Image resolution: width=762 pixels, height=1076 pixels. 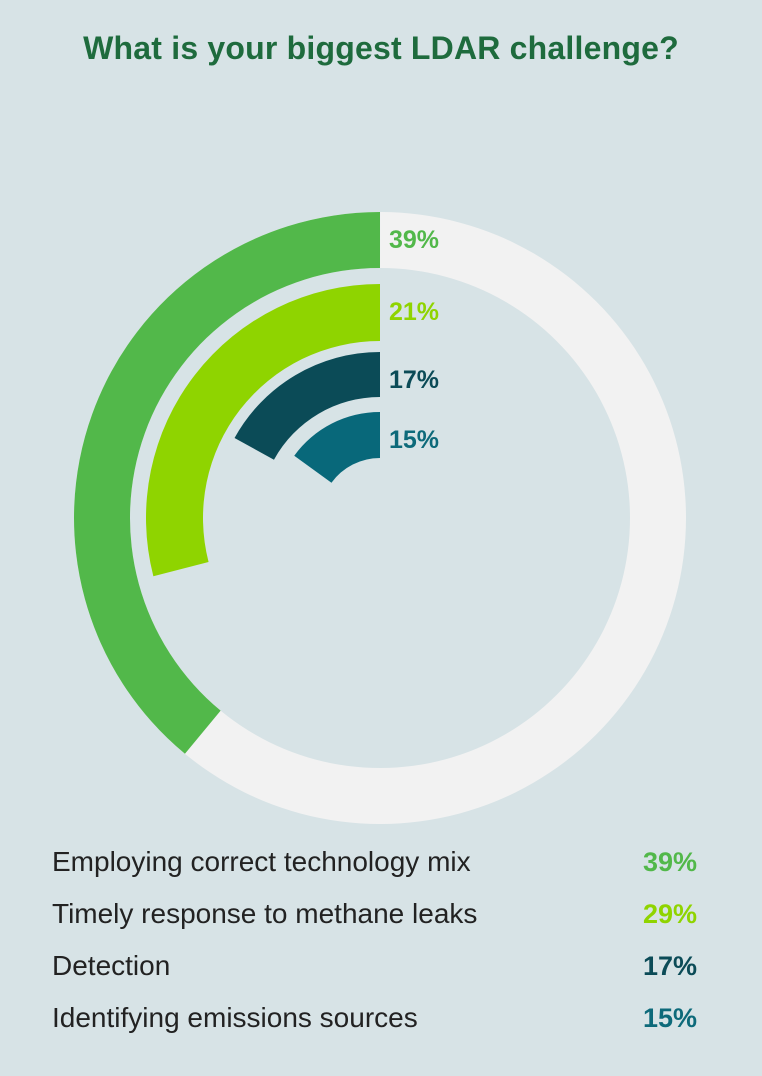 What do you see at coordinates (414, 240) in the screenshot?
I see `data-label-1: 39%` at bounding box center [414, 240].